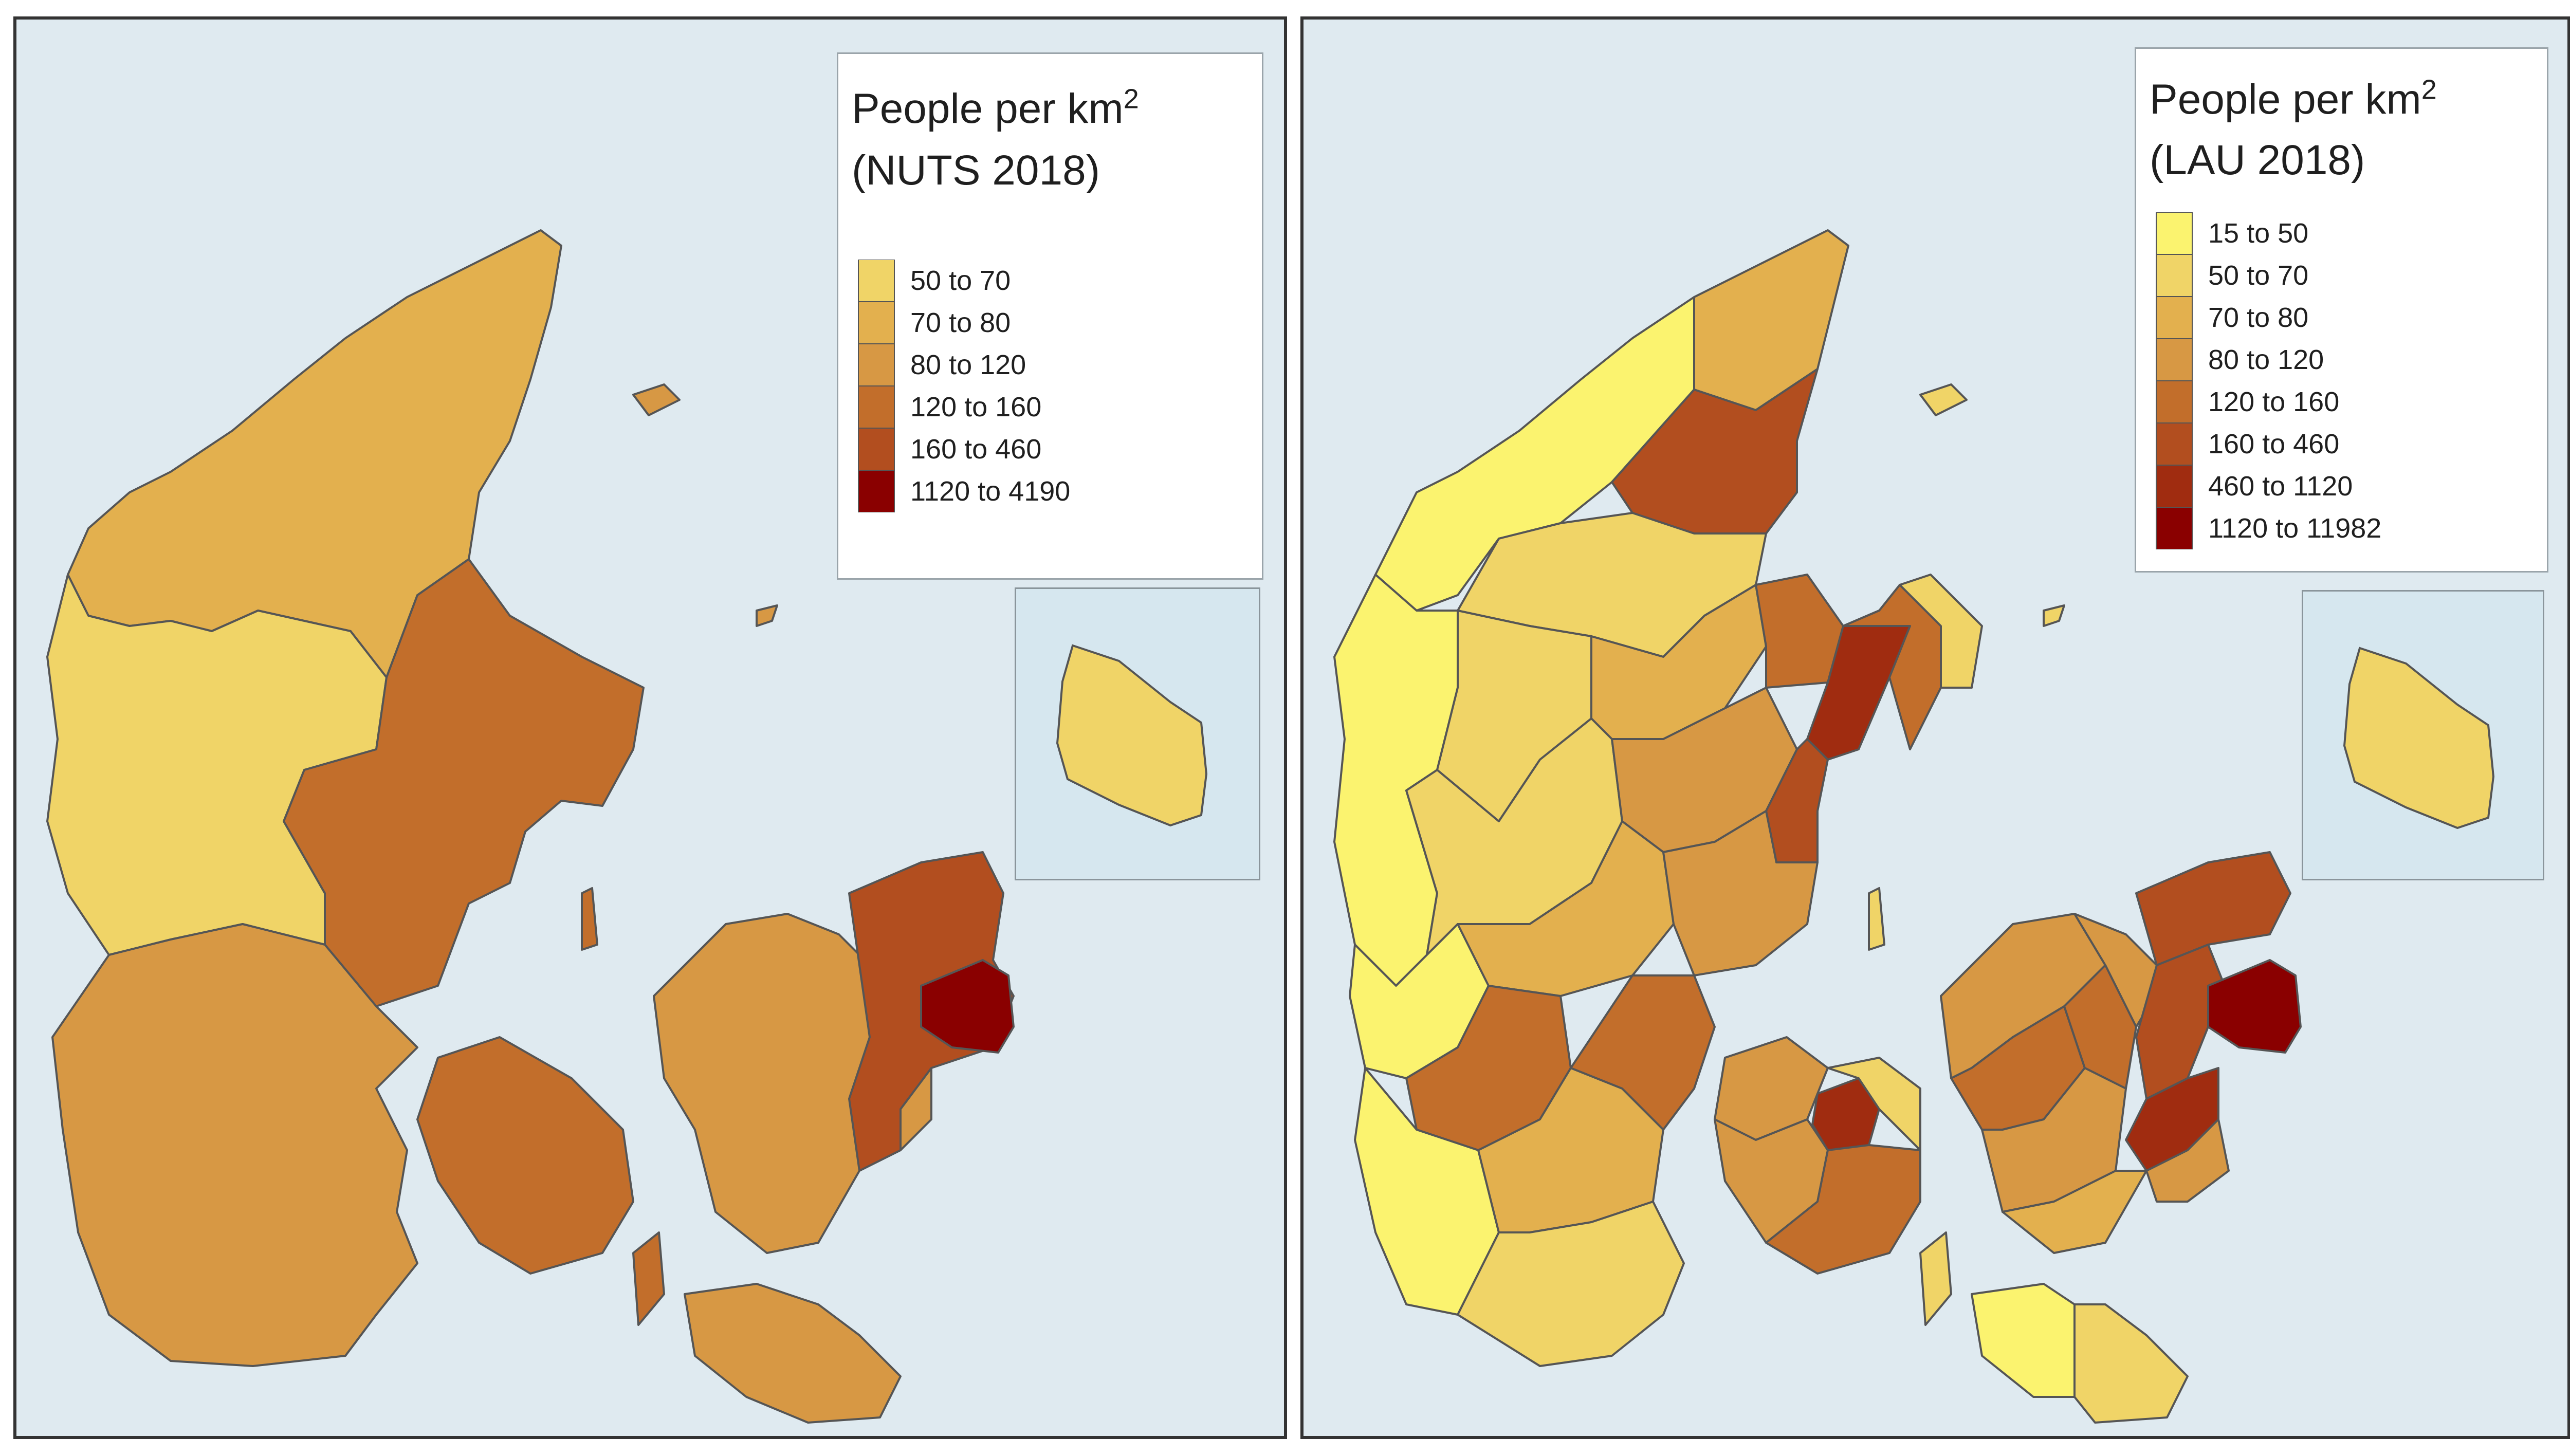 The width and height of the screenshot is (2570, 1456). I want to click on region-south-jutland, so click(234, 1145).